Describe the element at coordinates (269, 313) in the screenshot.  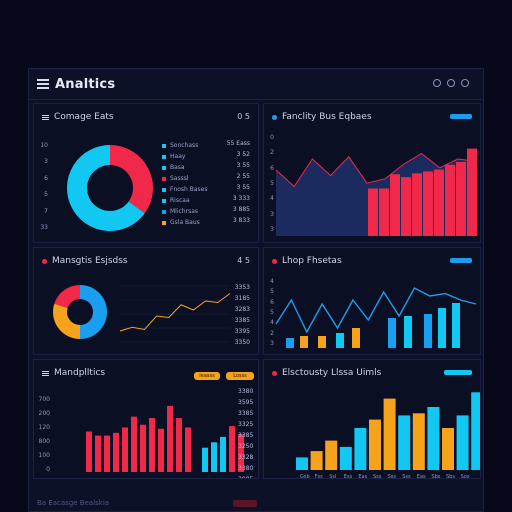
I see `y-axis: 4 5 6 5 4 2 3` at that location.